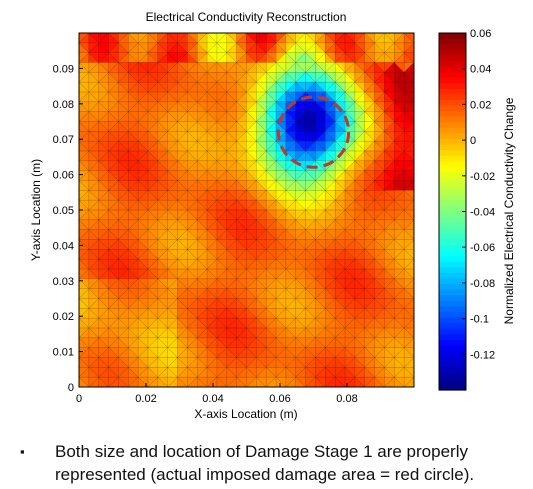  What do you see at coordinates (480, 34) in the screenshot?
I see `colorbar-tick-label: 0.06` at bounding box center [480, 34].